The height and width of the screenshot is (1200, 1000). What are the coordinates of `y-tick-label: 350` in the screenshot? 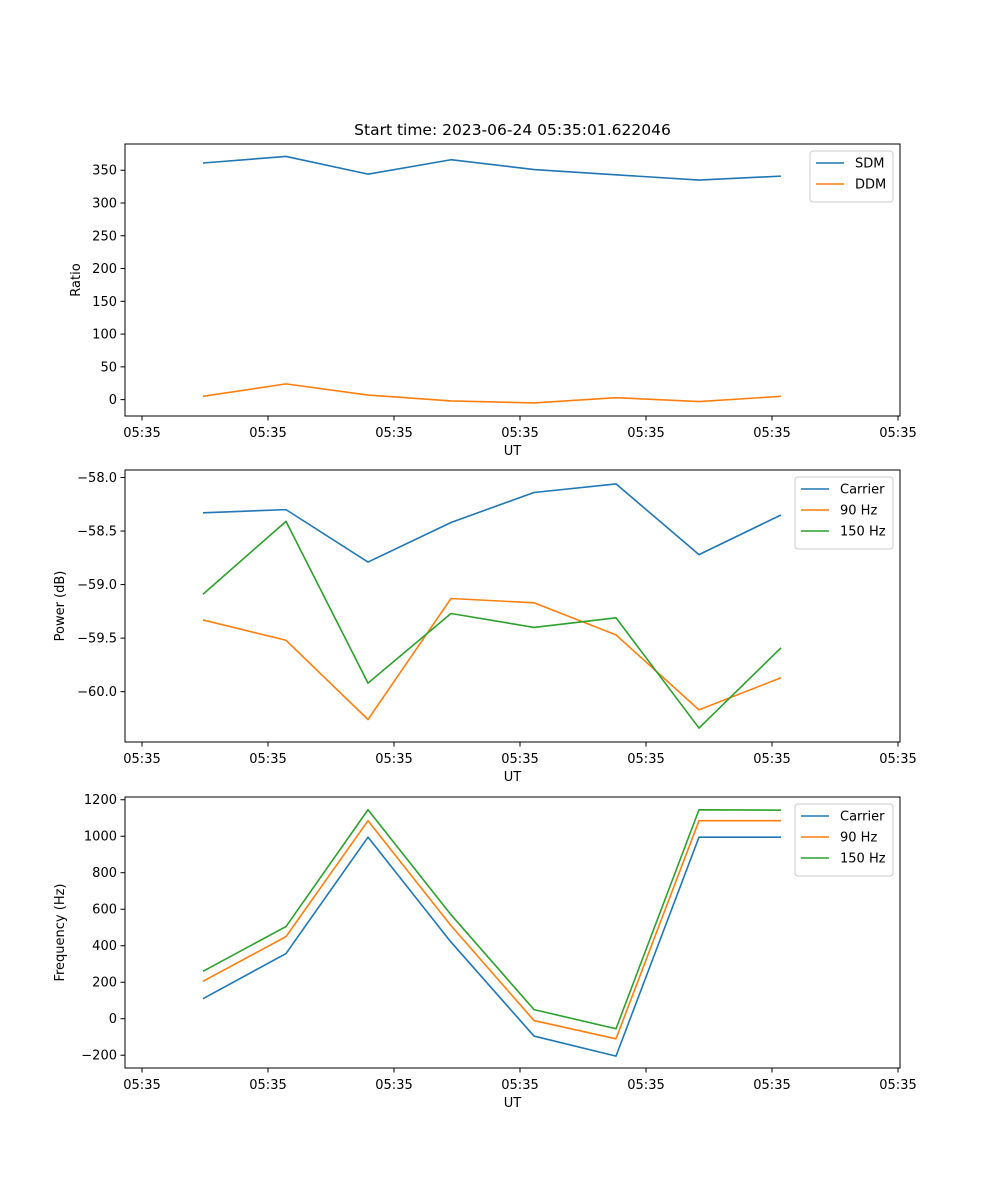 It's located at (104, 171).